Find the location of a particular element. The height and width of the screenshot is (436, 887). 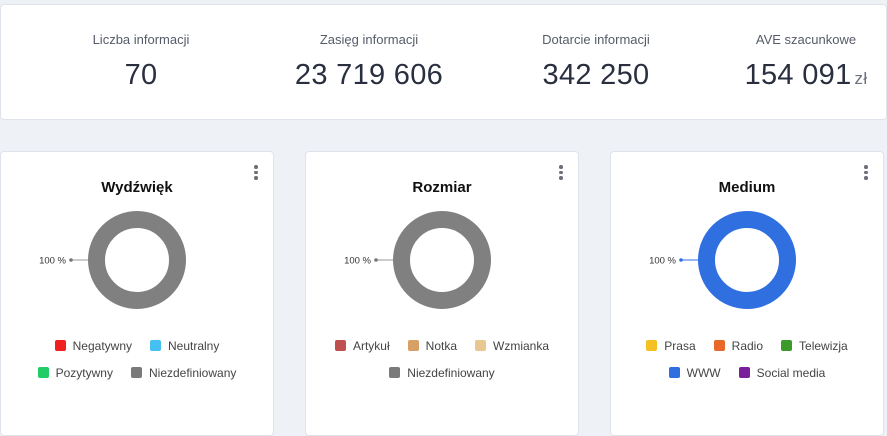

legend-label: Prasa is located at coordinates (680, 346).